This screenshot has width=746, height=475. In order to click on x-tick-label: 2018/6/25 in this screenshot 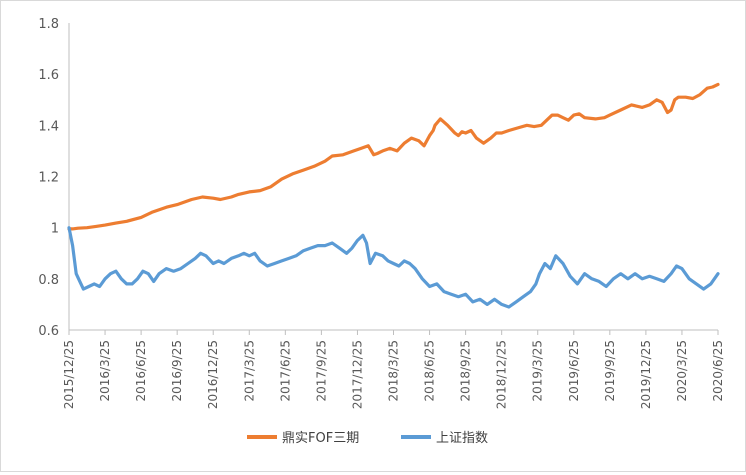, I will do `click(430, 371)`.